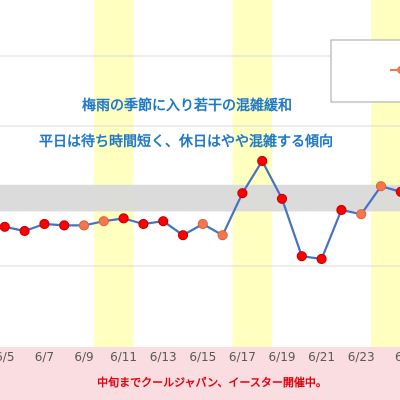 The image size is (400, 400). What do you see at coordinates (187, 105) in the screenshot?
I see `annotation-line-1: 梅雨の季節に入り若干の混雑緩和` at bounding box center [187, 105].